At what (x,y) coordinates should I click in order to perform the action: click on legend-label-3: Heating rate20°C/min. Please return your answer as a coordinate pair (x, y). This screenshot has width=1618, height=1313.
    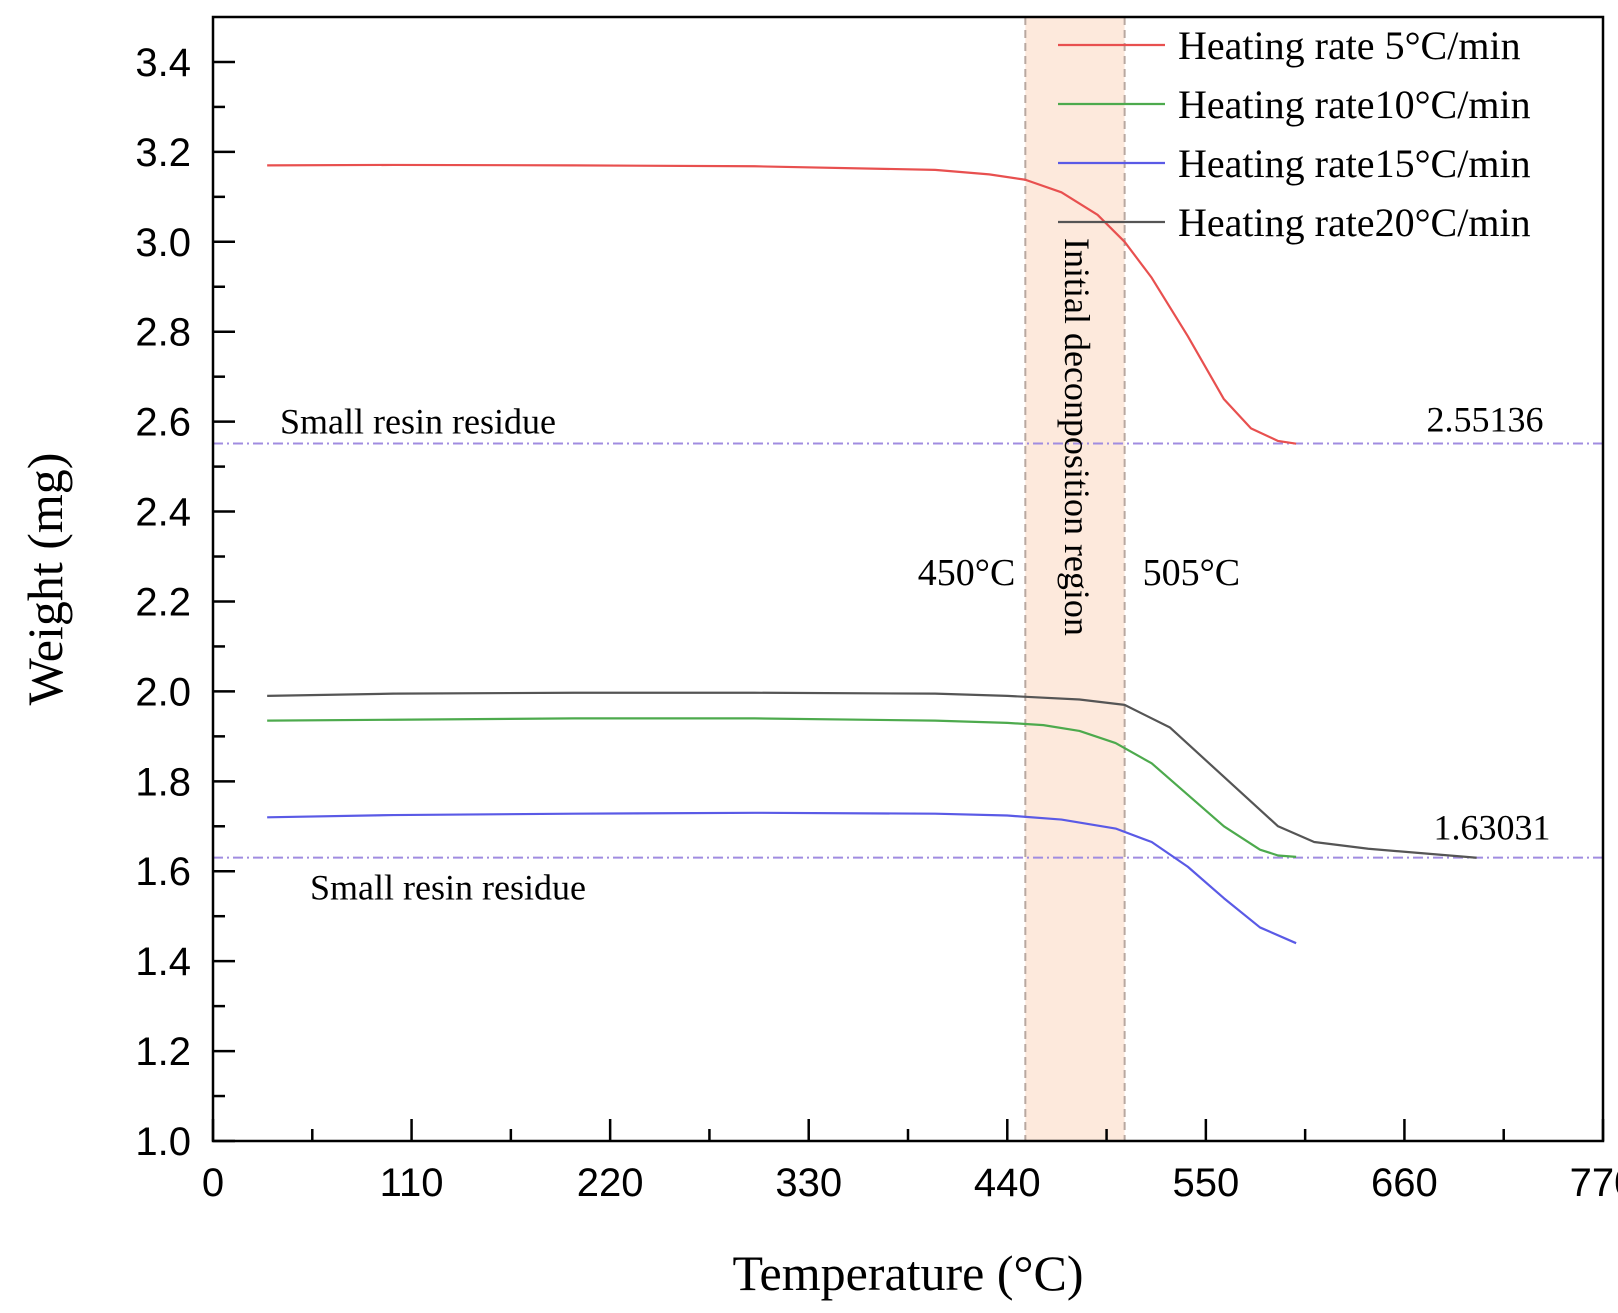
    Looking at the image, I should click on (1354, 222).